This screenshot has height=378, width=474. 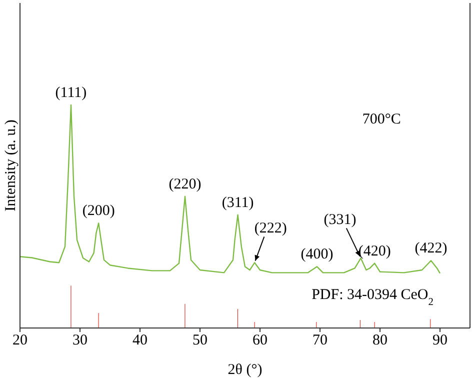 I want to click on annotation: (111), so click(x=71, y=92).